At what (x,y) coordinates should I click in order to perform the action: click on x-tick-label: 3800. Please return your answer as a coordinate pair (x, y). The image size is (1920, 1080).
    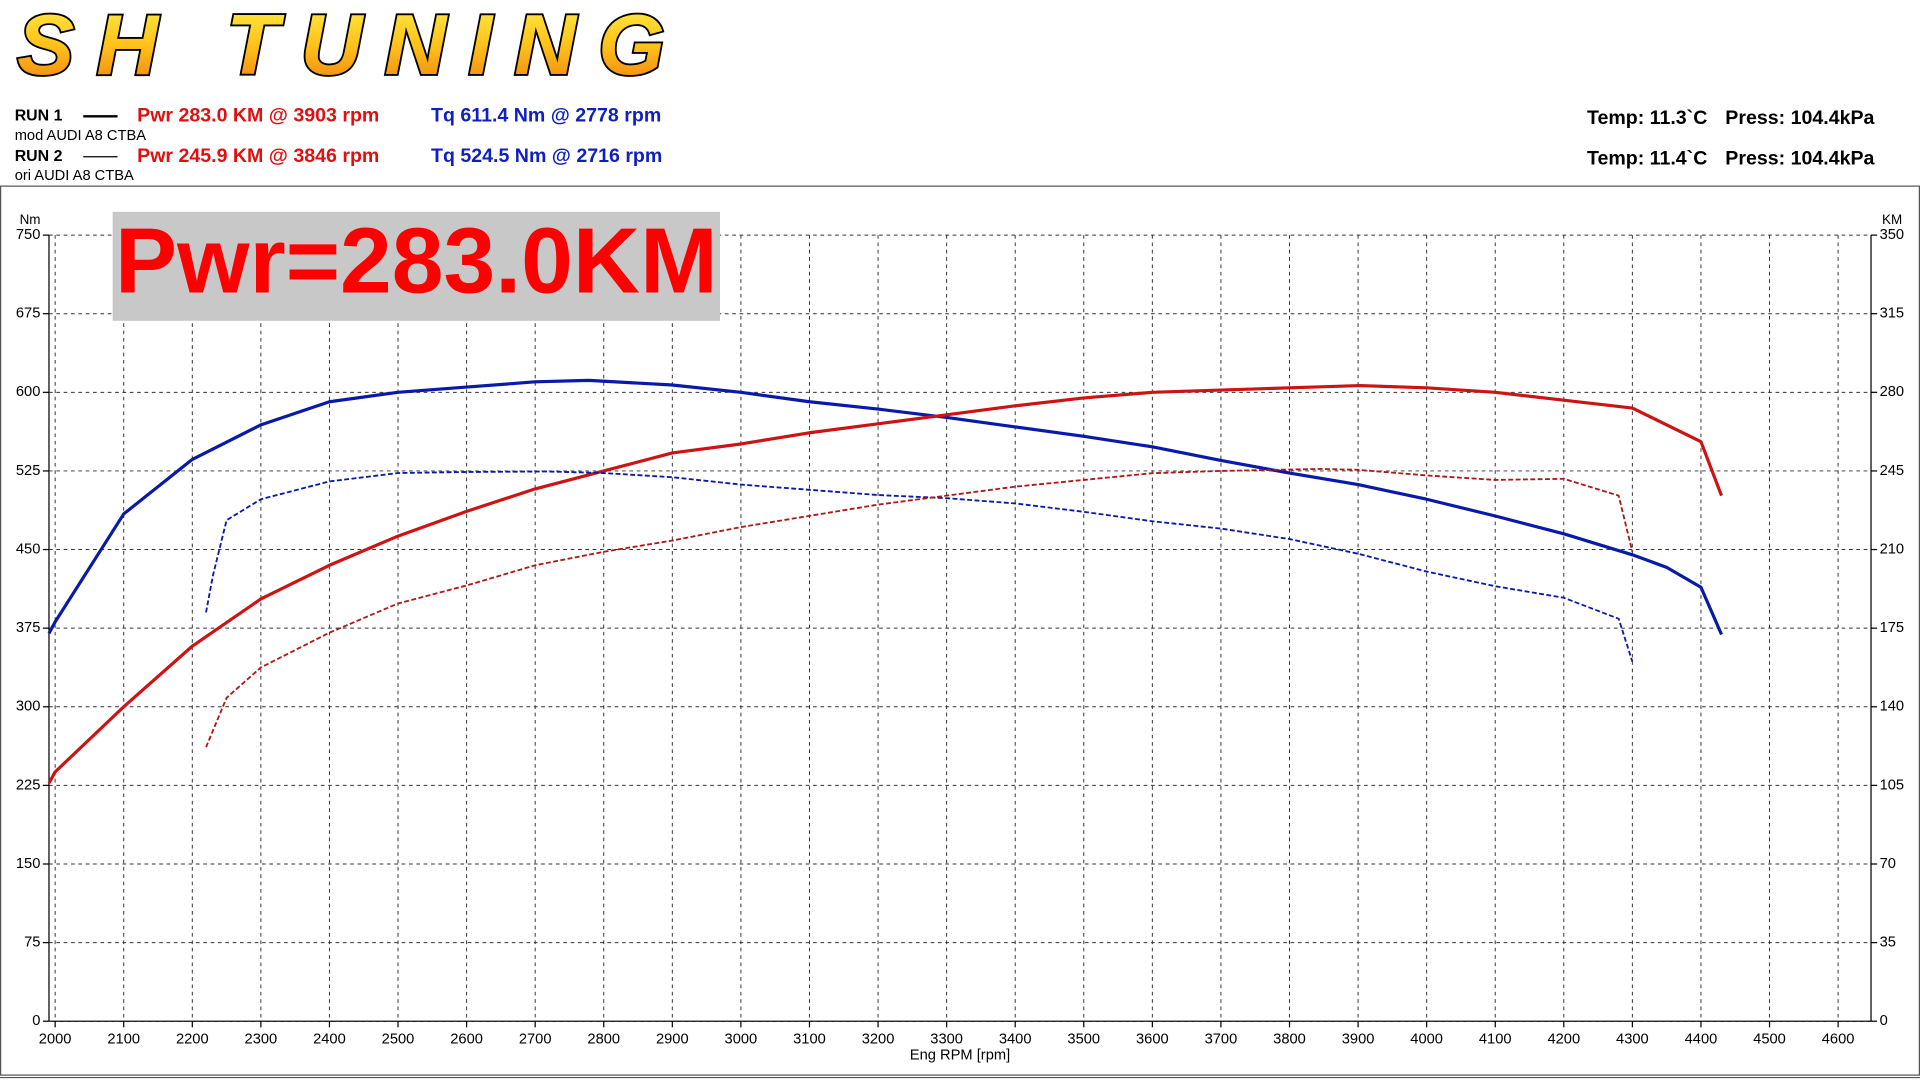
    Looking at the image, I should click on (1289, 1039).